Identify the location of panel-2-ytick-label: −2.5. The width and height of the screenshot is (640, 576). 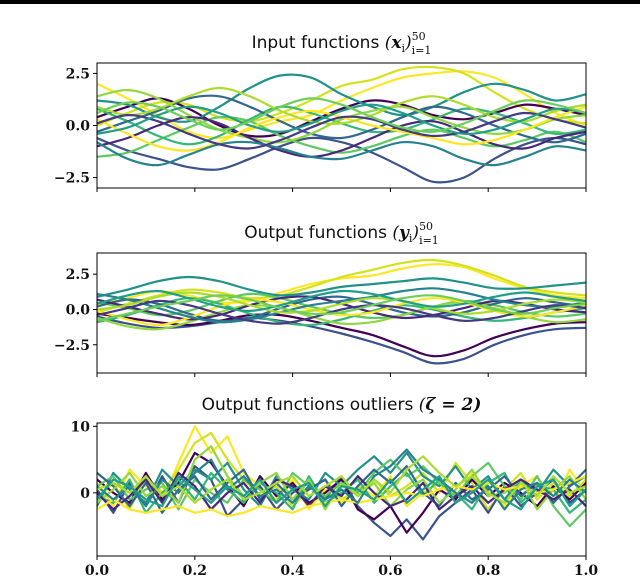
(72, 346).